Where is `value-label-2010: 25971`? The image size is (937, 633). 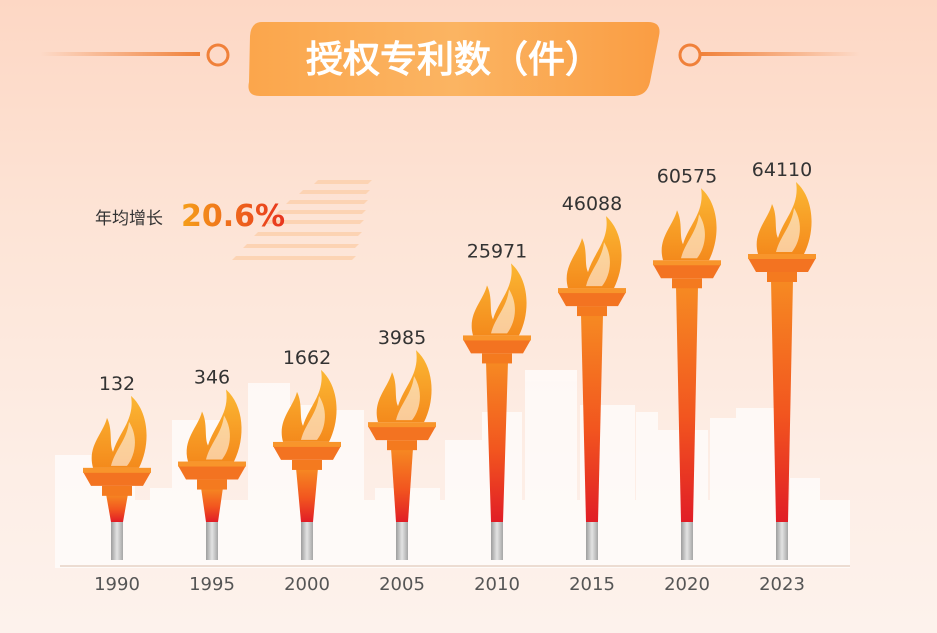
value-label-2010: 25971 is located at coordinates (497, 251).